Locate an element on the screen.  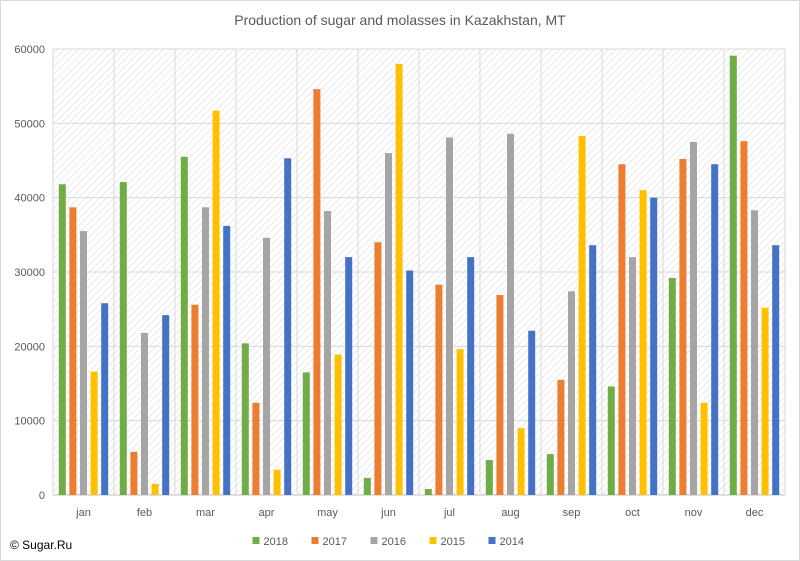
y-axis-ticks: 0 10000 20000 30000 40000 50000 60000 is located at coordinates (29, 273).